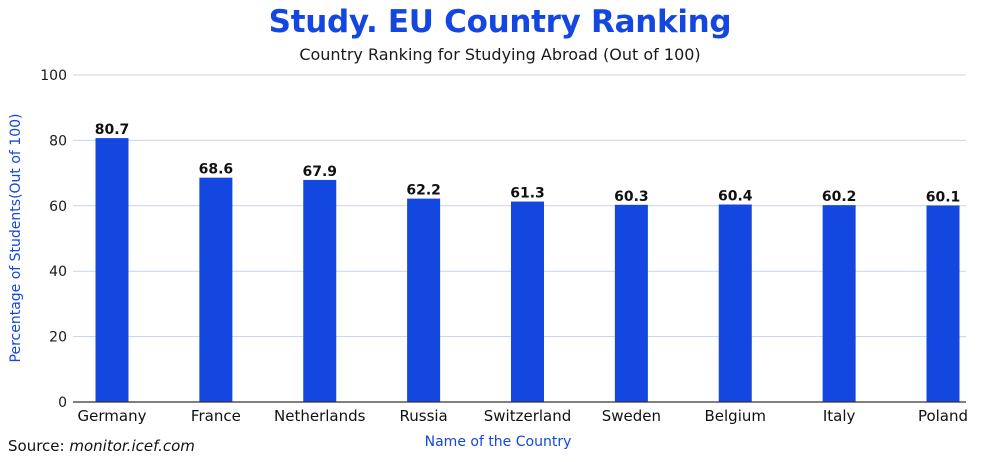 The image size is (1000, 462). What do you see at coordinates (736, 416) in the screenshot?
I see `x-category-label: Belgium` at bounding box center [736, 416].